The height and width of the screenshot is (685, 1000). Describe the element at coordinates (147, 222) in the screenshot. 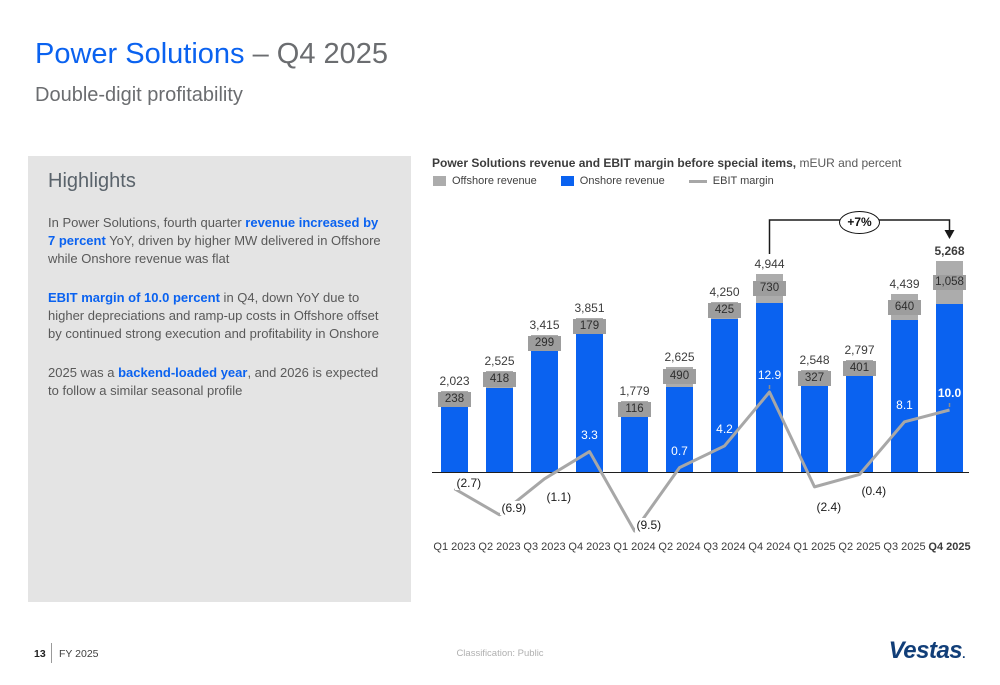

I see `highlight-text: In Power Solutions, fourth quarter` at that location.